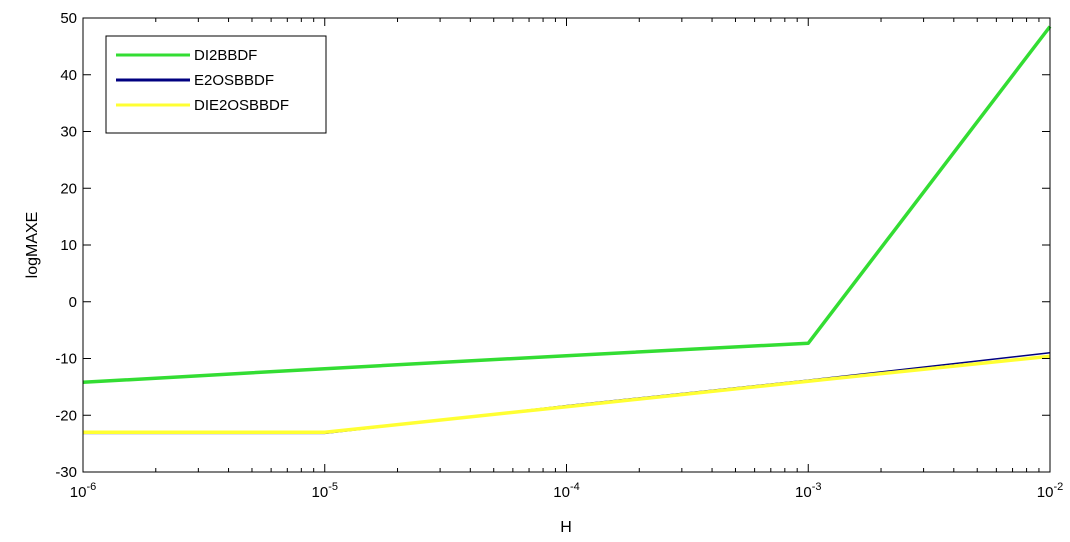  What do you see at coordinates (1058, 487) in the screenshot?
I see `x-tick-label-exponent: -2` at bounding box center [1058, 487].